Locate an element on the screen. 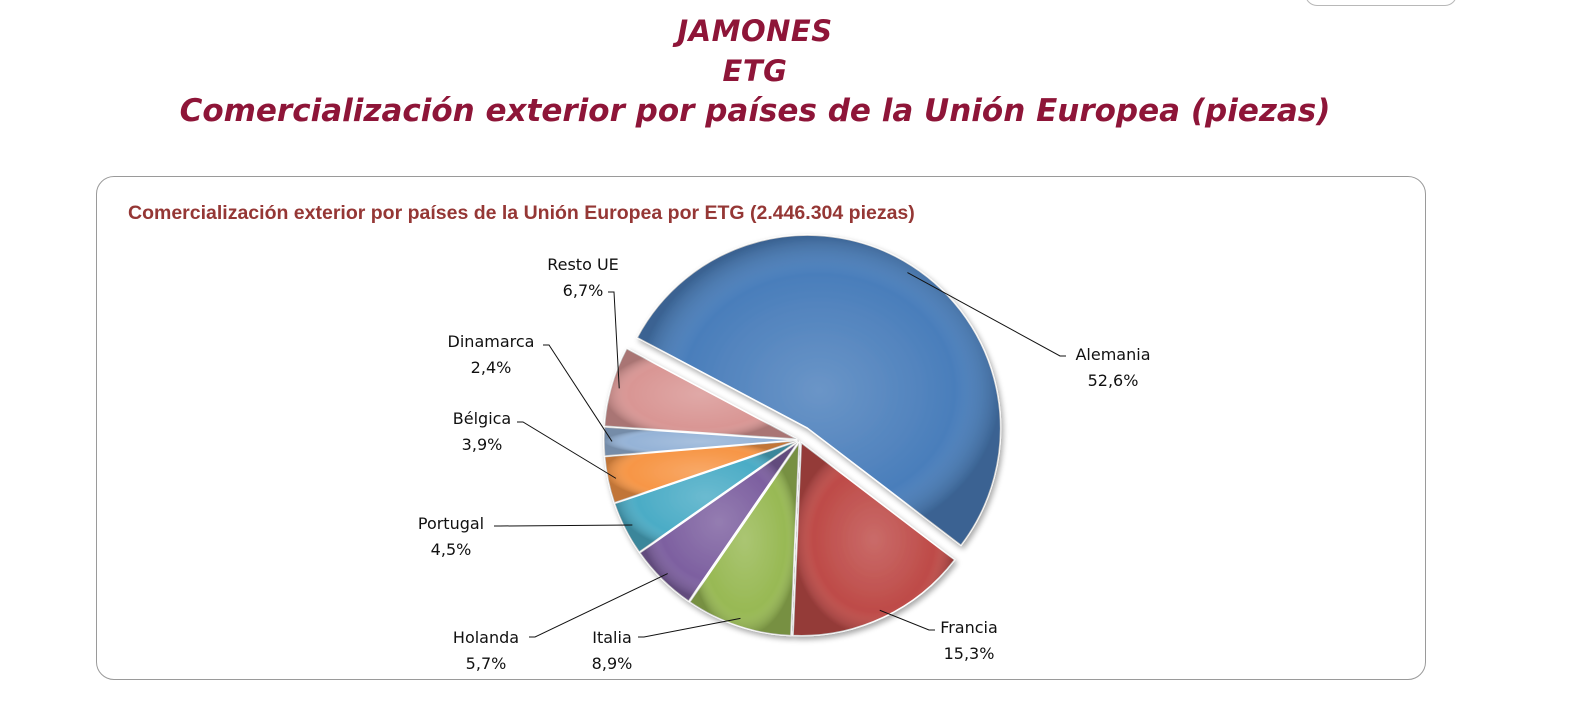 This screenshot has width=1580, height=728. slice-label-francia: Francia is located at coordinates (969, 627).